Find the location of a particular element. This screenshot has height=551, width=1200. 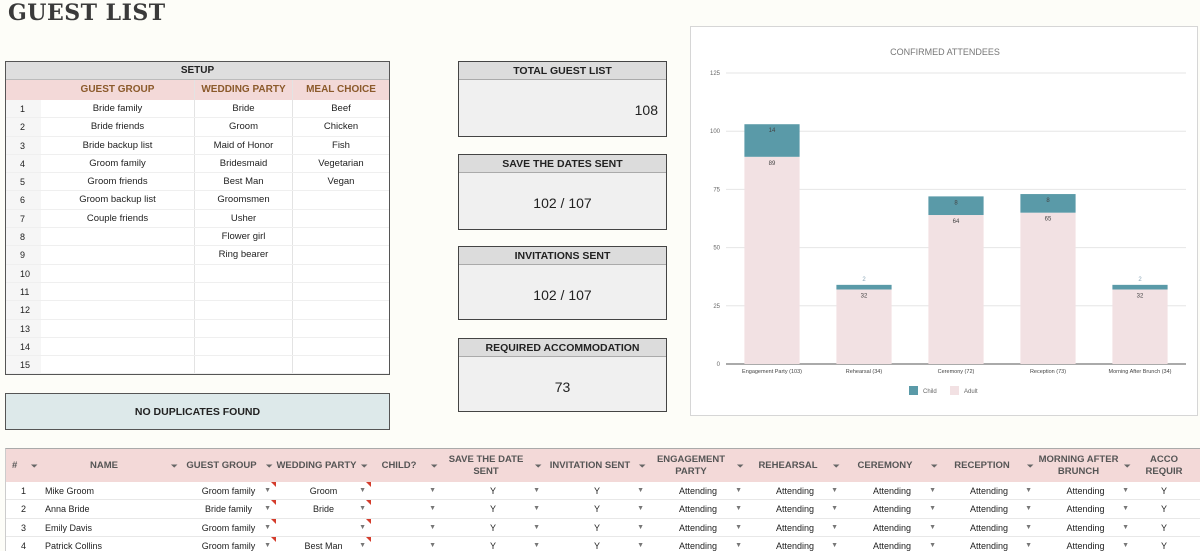

setup-row-number: 10 is located at coordinates (23, 273).